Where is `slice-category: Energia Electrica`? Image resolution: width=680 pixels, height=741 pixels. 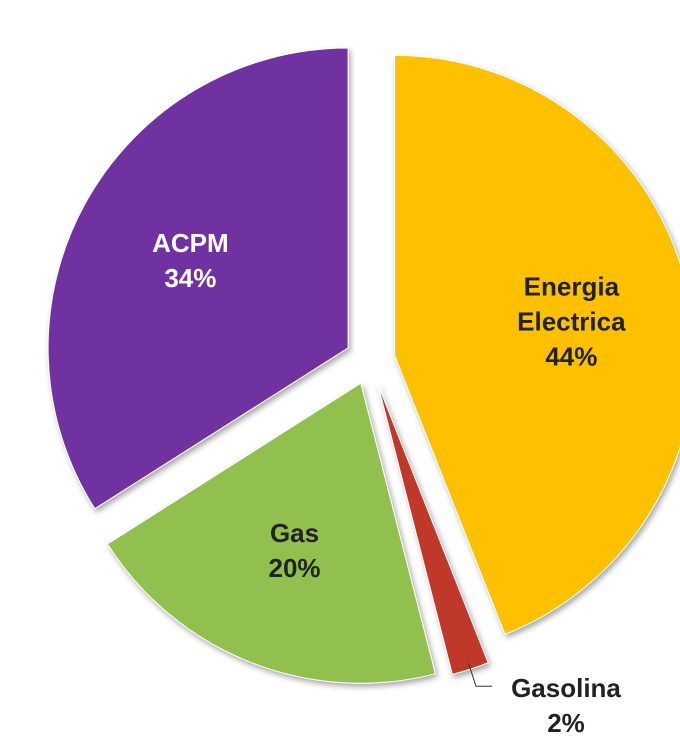 slice-category: Energia Electrica is located at coordinates (571, 303).